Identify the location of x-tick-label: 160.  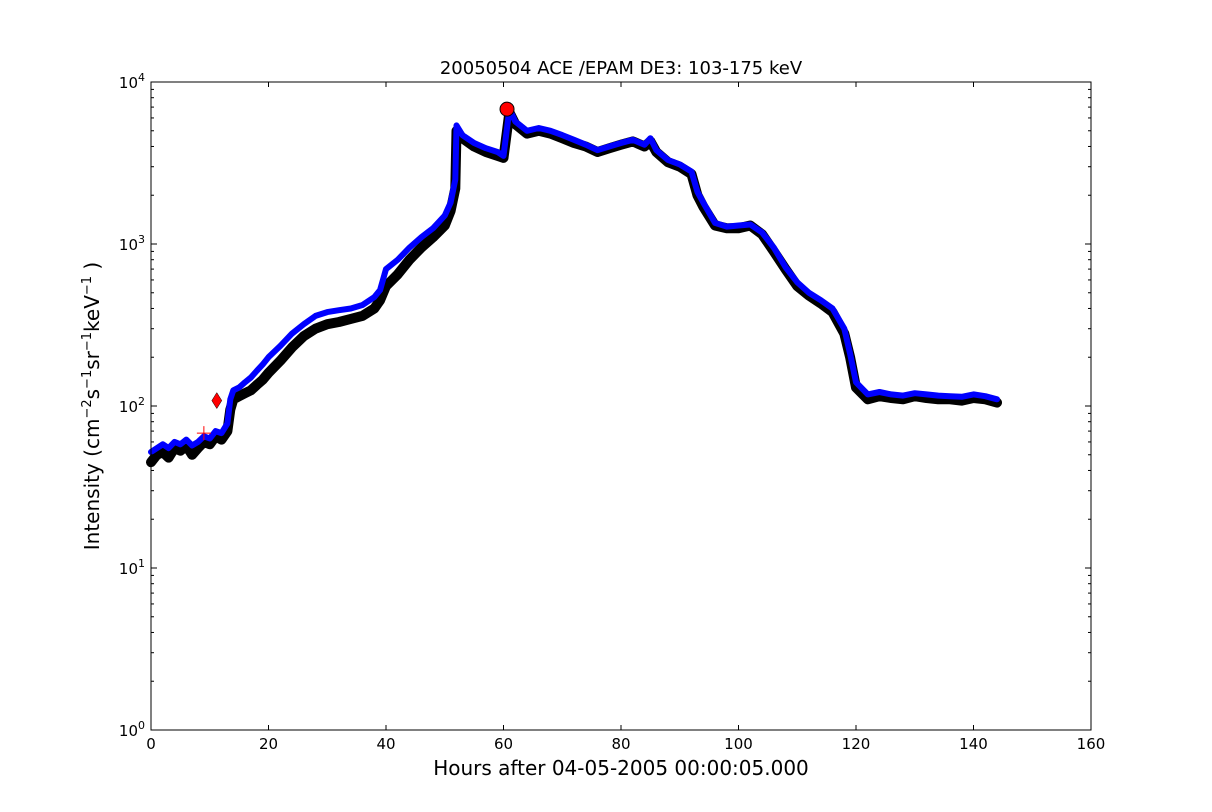
(1091, 744).